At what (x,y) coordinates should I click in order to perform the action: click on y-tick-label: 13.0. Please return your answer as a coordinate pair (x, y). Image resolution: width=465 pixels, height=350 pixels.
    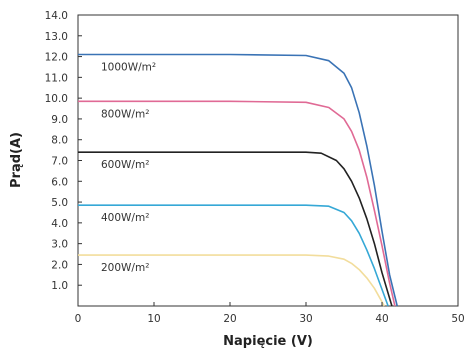
    Looking at the image, I should click on (56, 37).